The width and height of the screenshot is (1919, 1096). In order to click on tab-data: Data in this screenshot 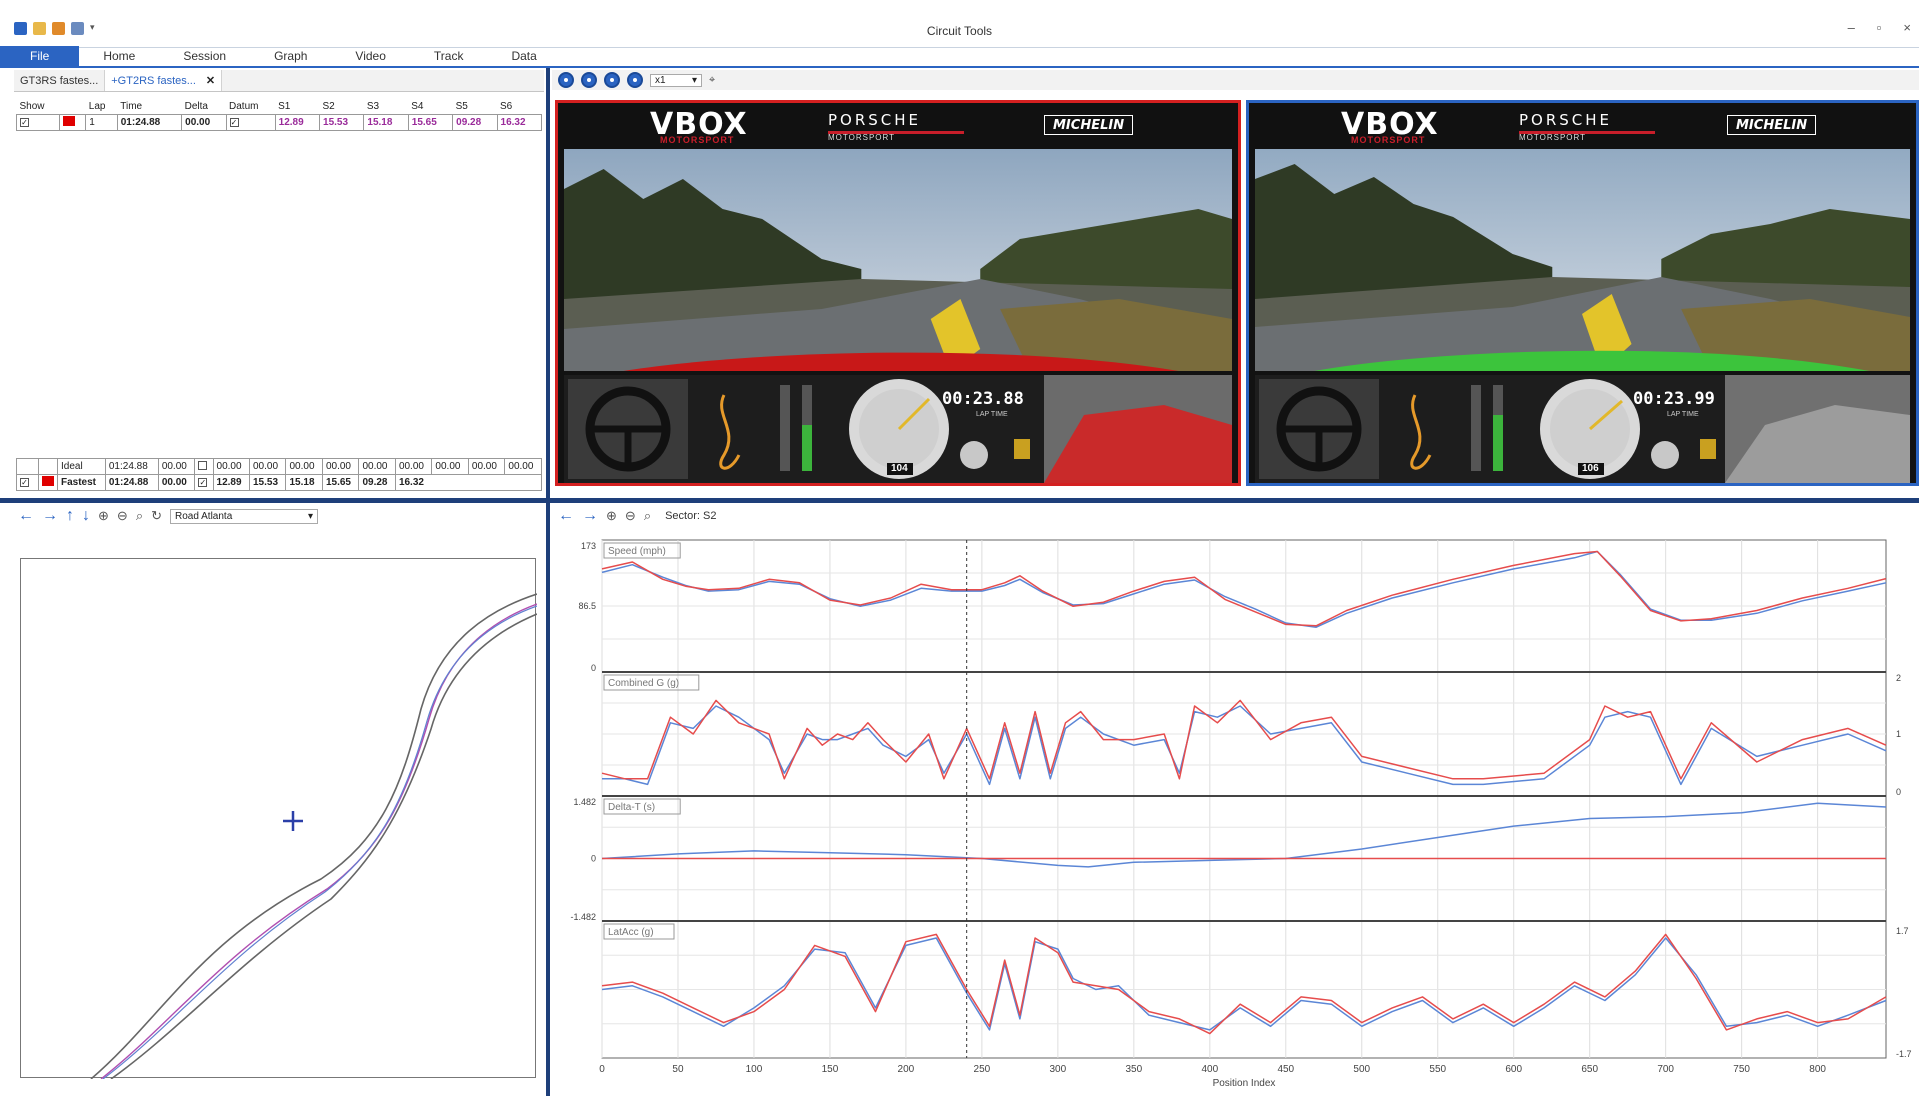, I will do `click(524, 56)`.